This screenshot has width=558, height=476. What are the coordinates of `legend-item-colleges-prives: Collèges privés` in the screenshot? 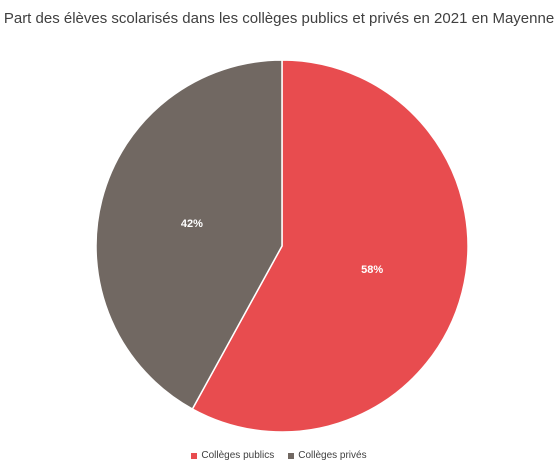 It's located at (327, 455).